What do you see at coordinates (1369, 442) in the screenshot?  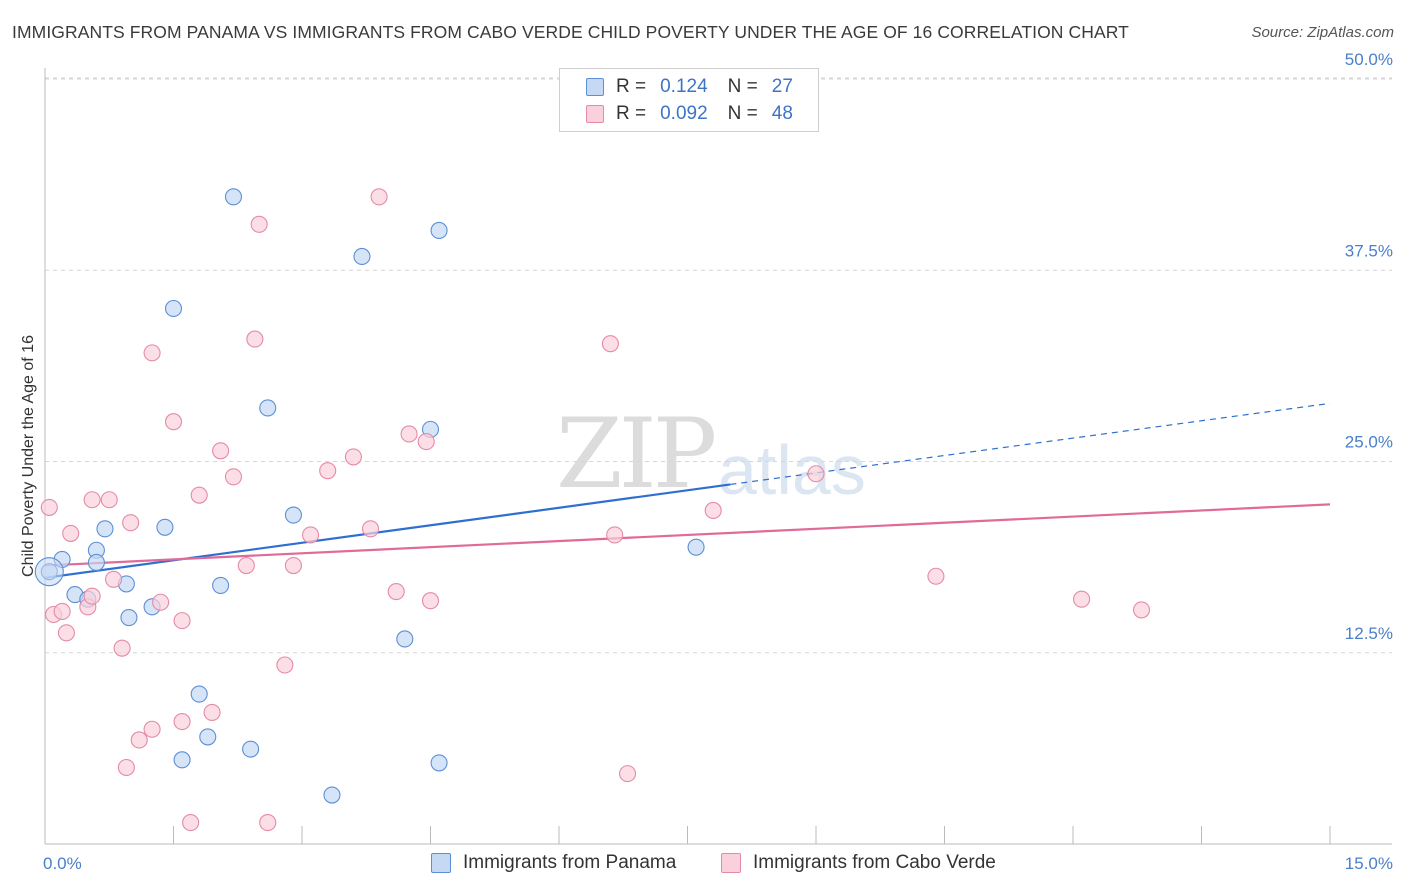 I see `y-tick-label: 25.0%` at bounding box center [1369, 442].